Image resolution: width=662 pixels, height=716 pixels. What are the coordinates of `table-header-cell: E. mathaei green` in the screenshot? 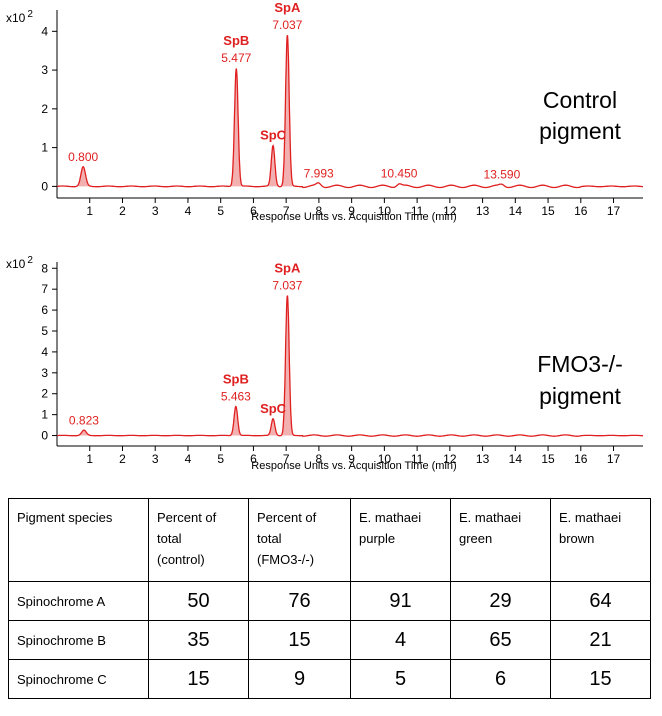 It's located at (500, 540).